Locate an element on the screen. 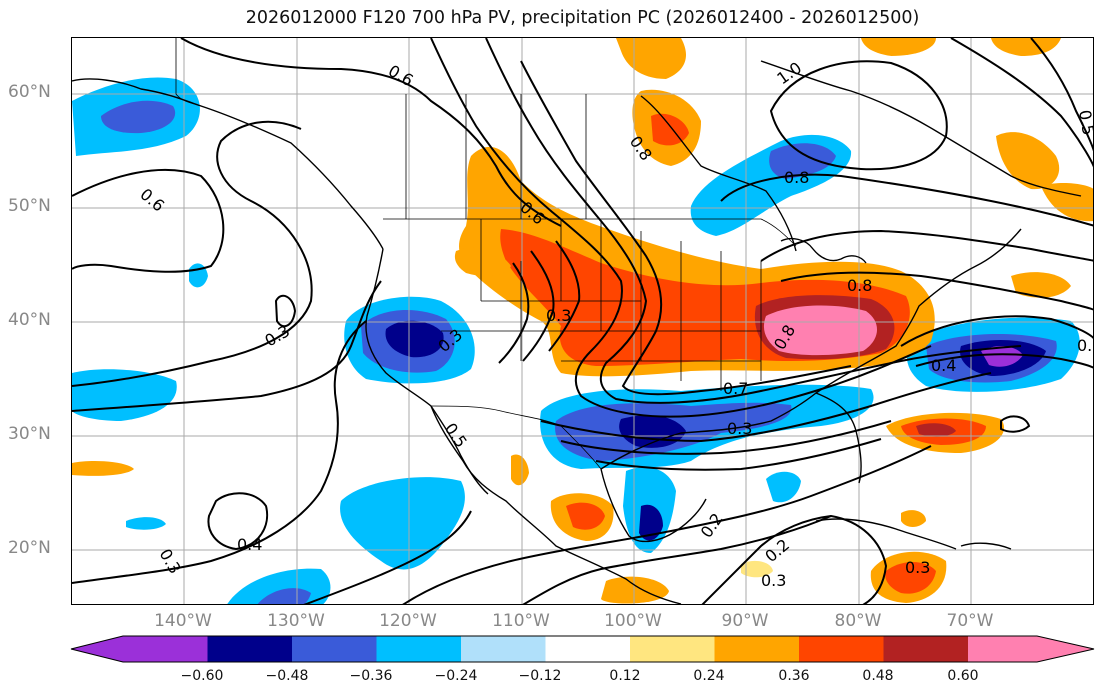 The height and width of the screenshot is (698, 1105). colorbar-tick: −0.36 is located at coordinates (371, 676).